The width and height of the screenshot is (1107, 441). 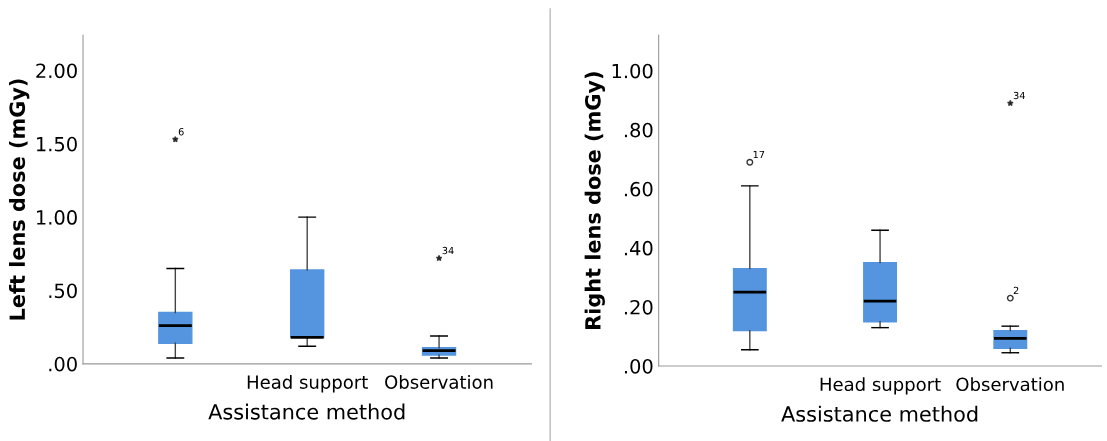 I want to click on y-tick-label: .60, so click(x=638, y=189).